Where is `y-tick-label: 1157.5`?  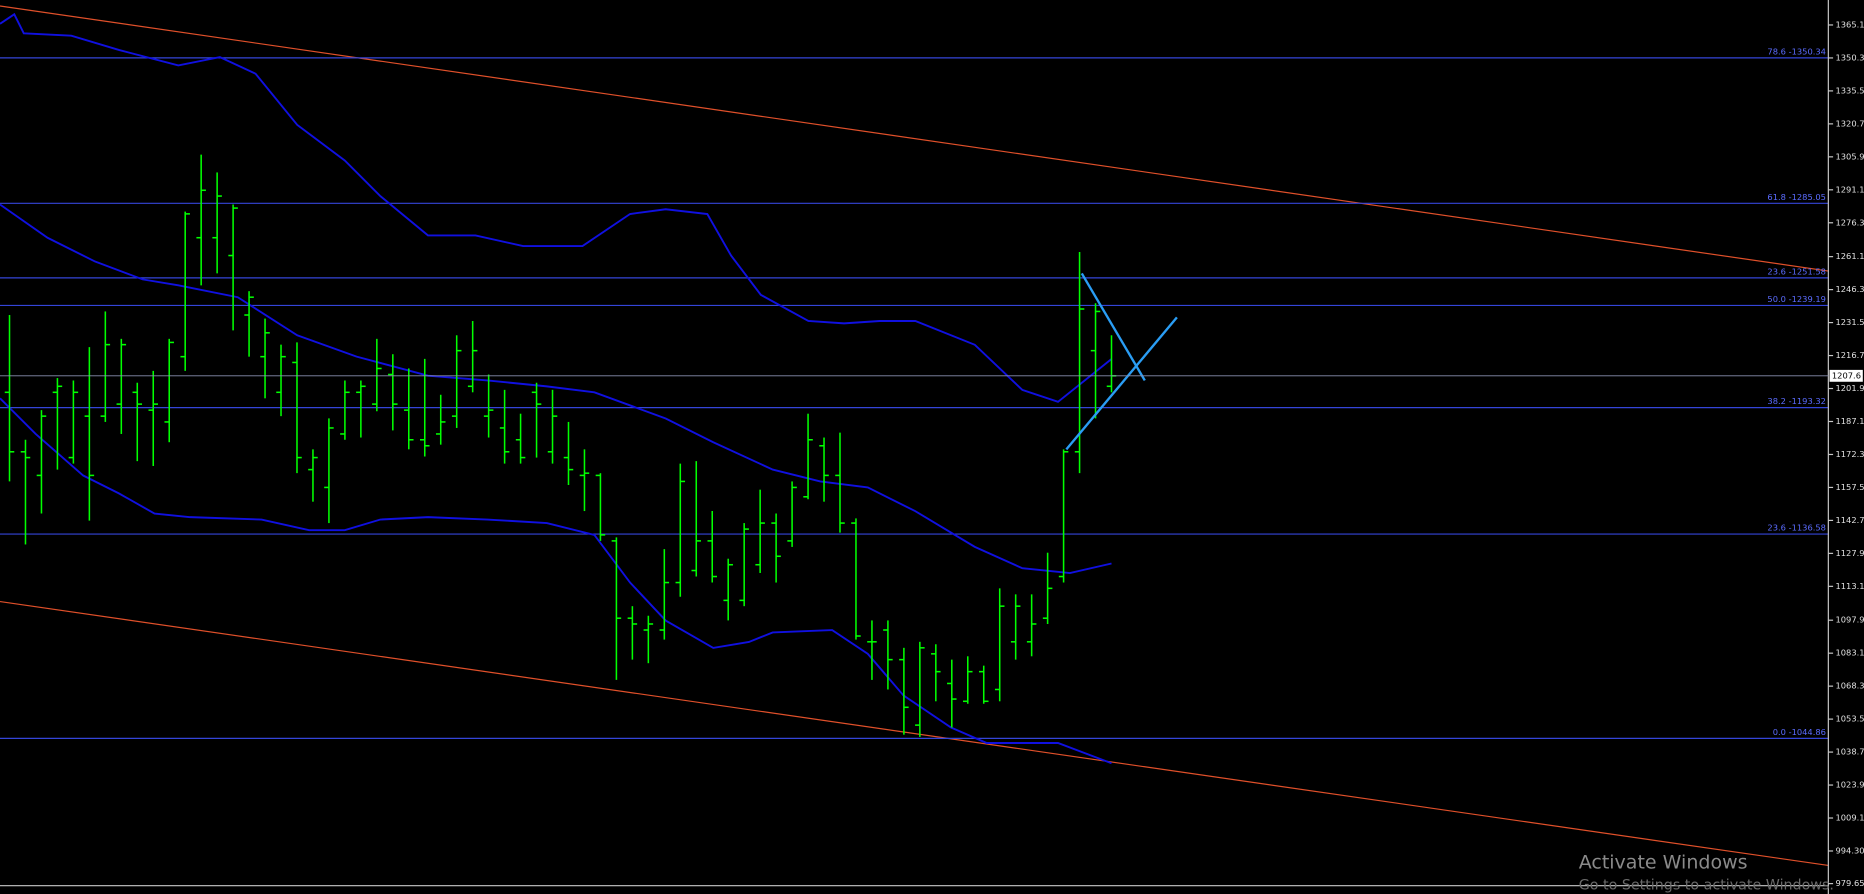 y-tick-label: 1157.5 is located at coordinates (1849, 487).